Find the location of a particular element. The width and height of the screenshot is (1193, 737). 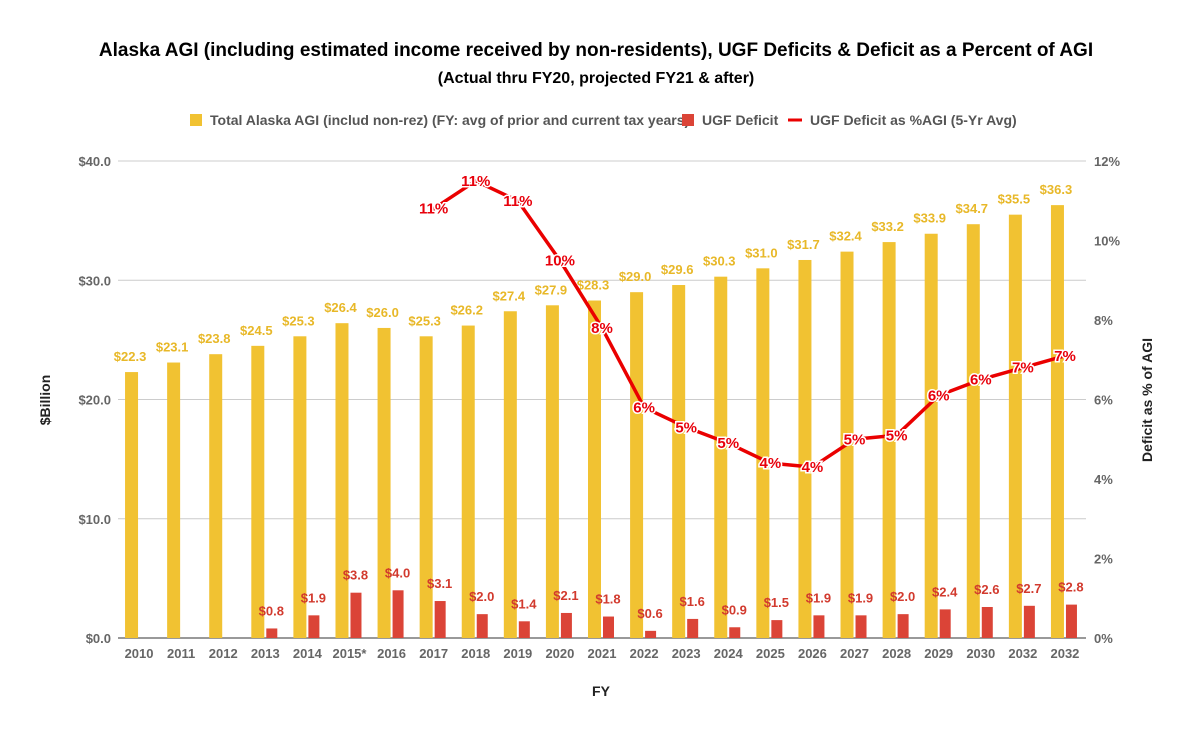

x-tick-label: 2030 is located at coordinates (980, 653).